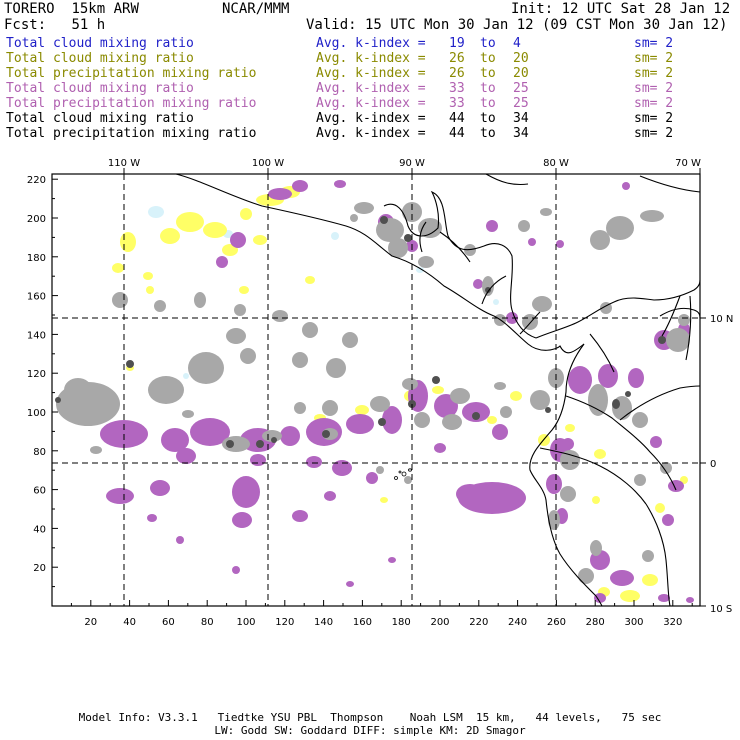 The height and width of the screenshot is (740, 740). I want to click on legend-to: 25, so click(521, 88).